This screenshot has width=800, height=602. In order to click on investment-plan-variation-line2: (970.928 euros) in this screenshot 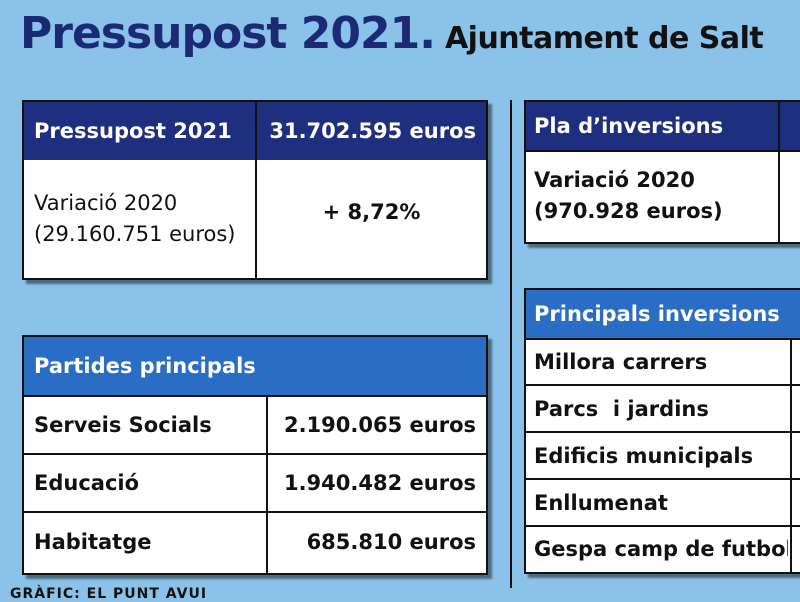, I will do `click(628, 211)`.